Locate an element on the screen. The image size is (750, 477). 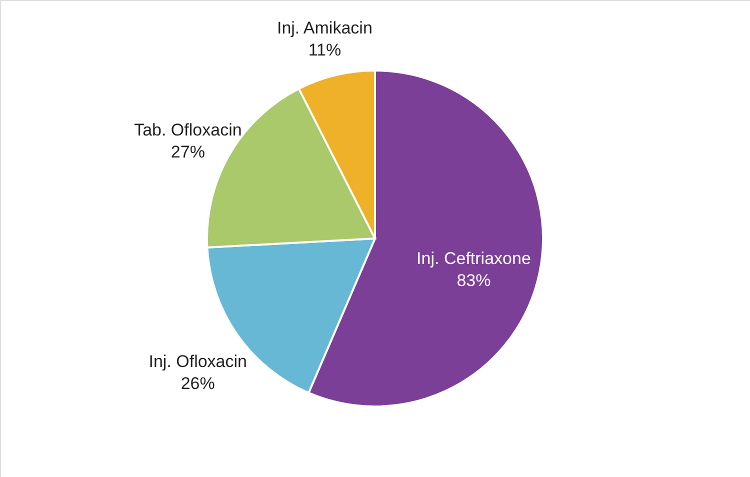
data-label: 11% is located at coordinates (325, 50).